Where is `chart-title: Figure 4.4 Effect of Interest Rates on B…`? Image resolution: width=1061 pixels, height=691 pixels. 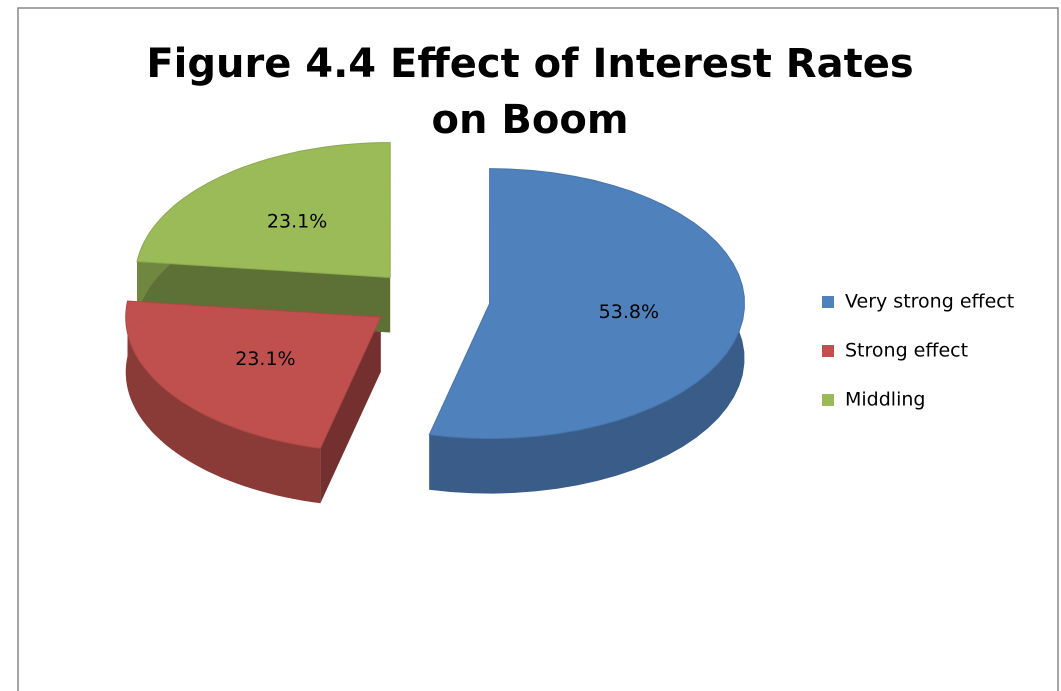 chart-title: Figure 4.4 Effect of Interest Rates on B… is located at coordinates (530, 92).